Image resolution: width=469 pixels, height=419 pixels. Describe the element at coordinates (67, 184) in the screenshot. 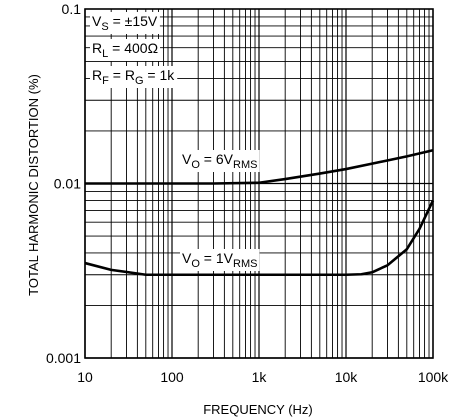

I see `y-tick-label: 0.01` at that location.